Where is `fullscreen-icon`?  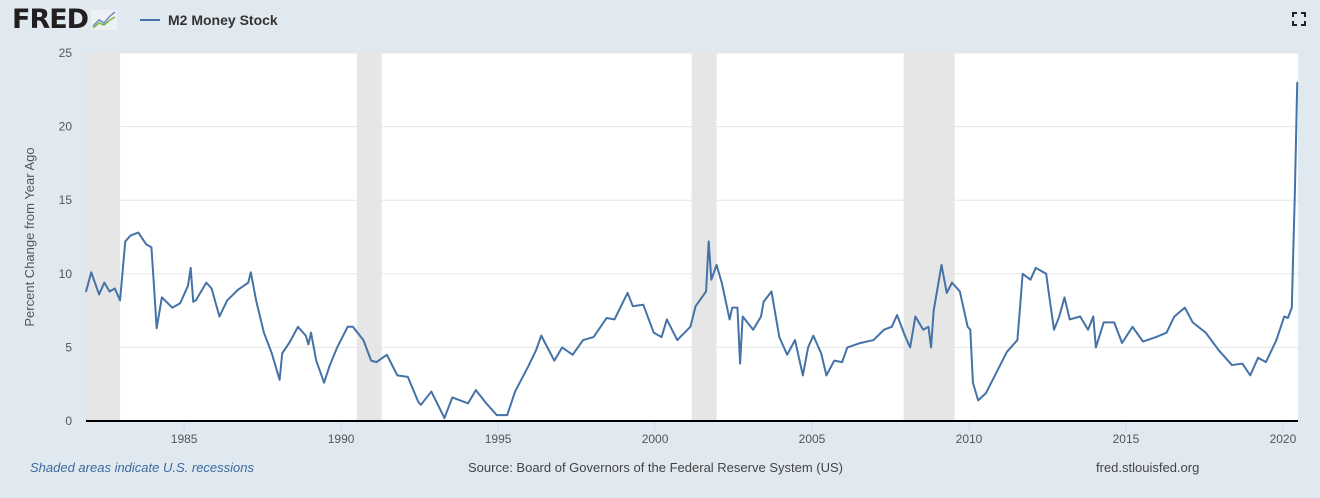
fullscreen-icon is located at coordinates (1299, 19).